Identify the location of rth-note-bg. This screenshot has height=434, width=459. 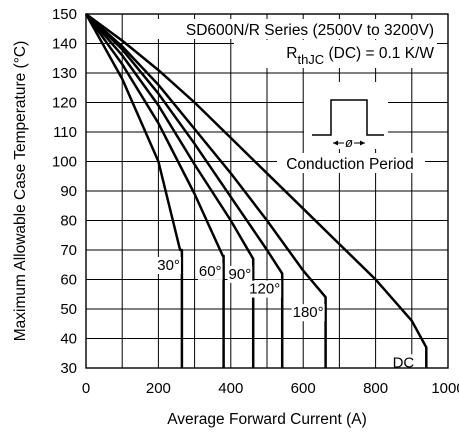
(335, 54).